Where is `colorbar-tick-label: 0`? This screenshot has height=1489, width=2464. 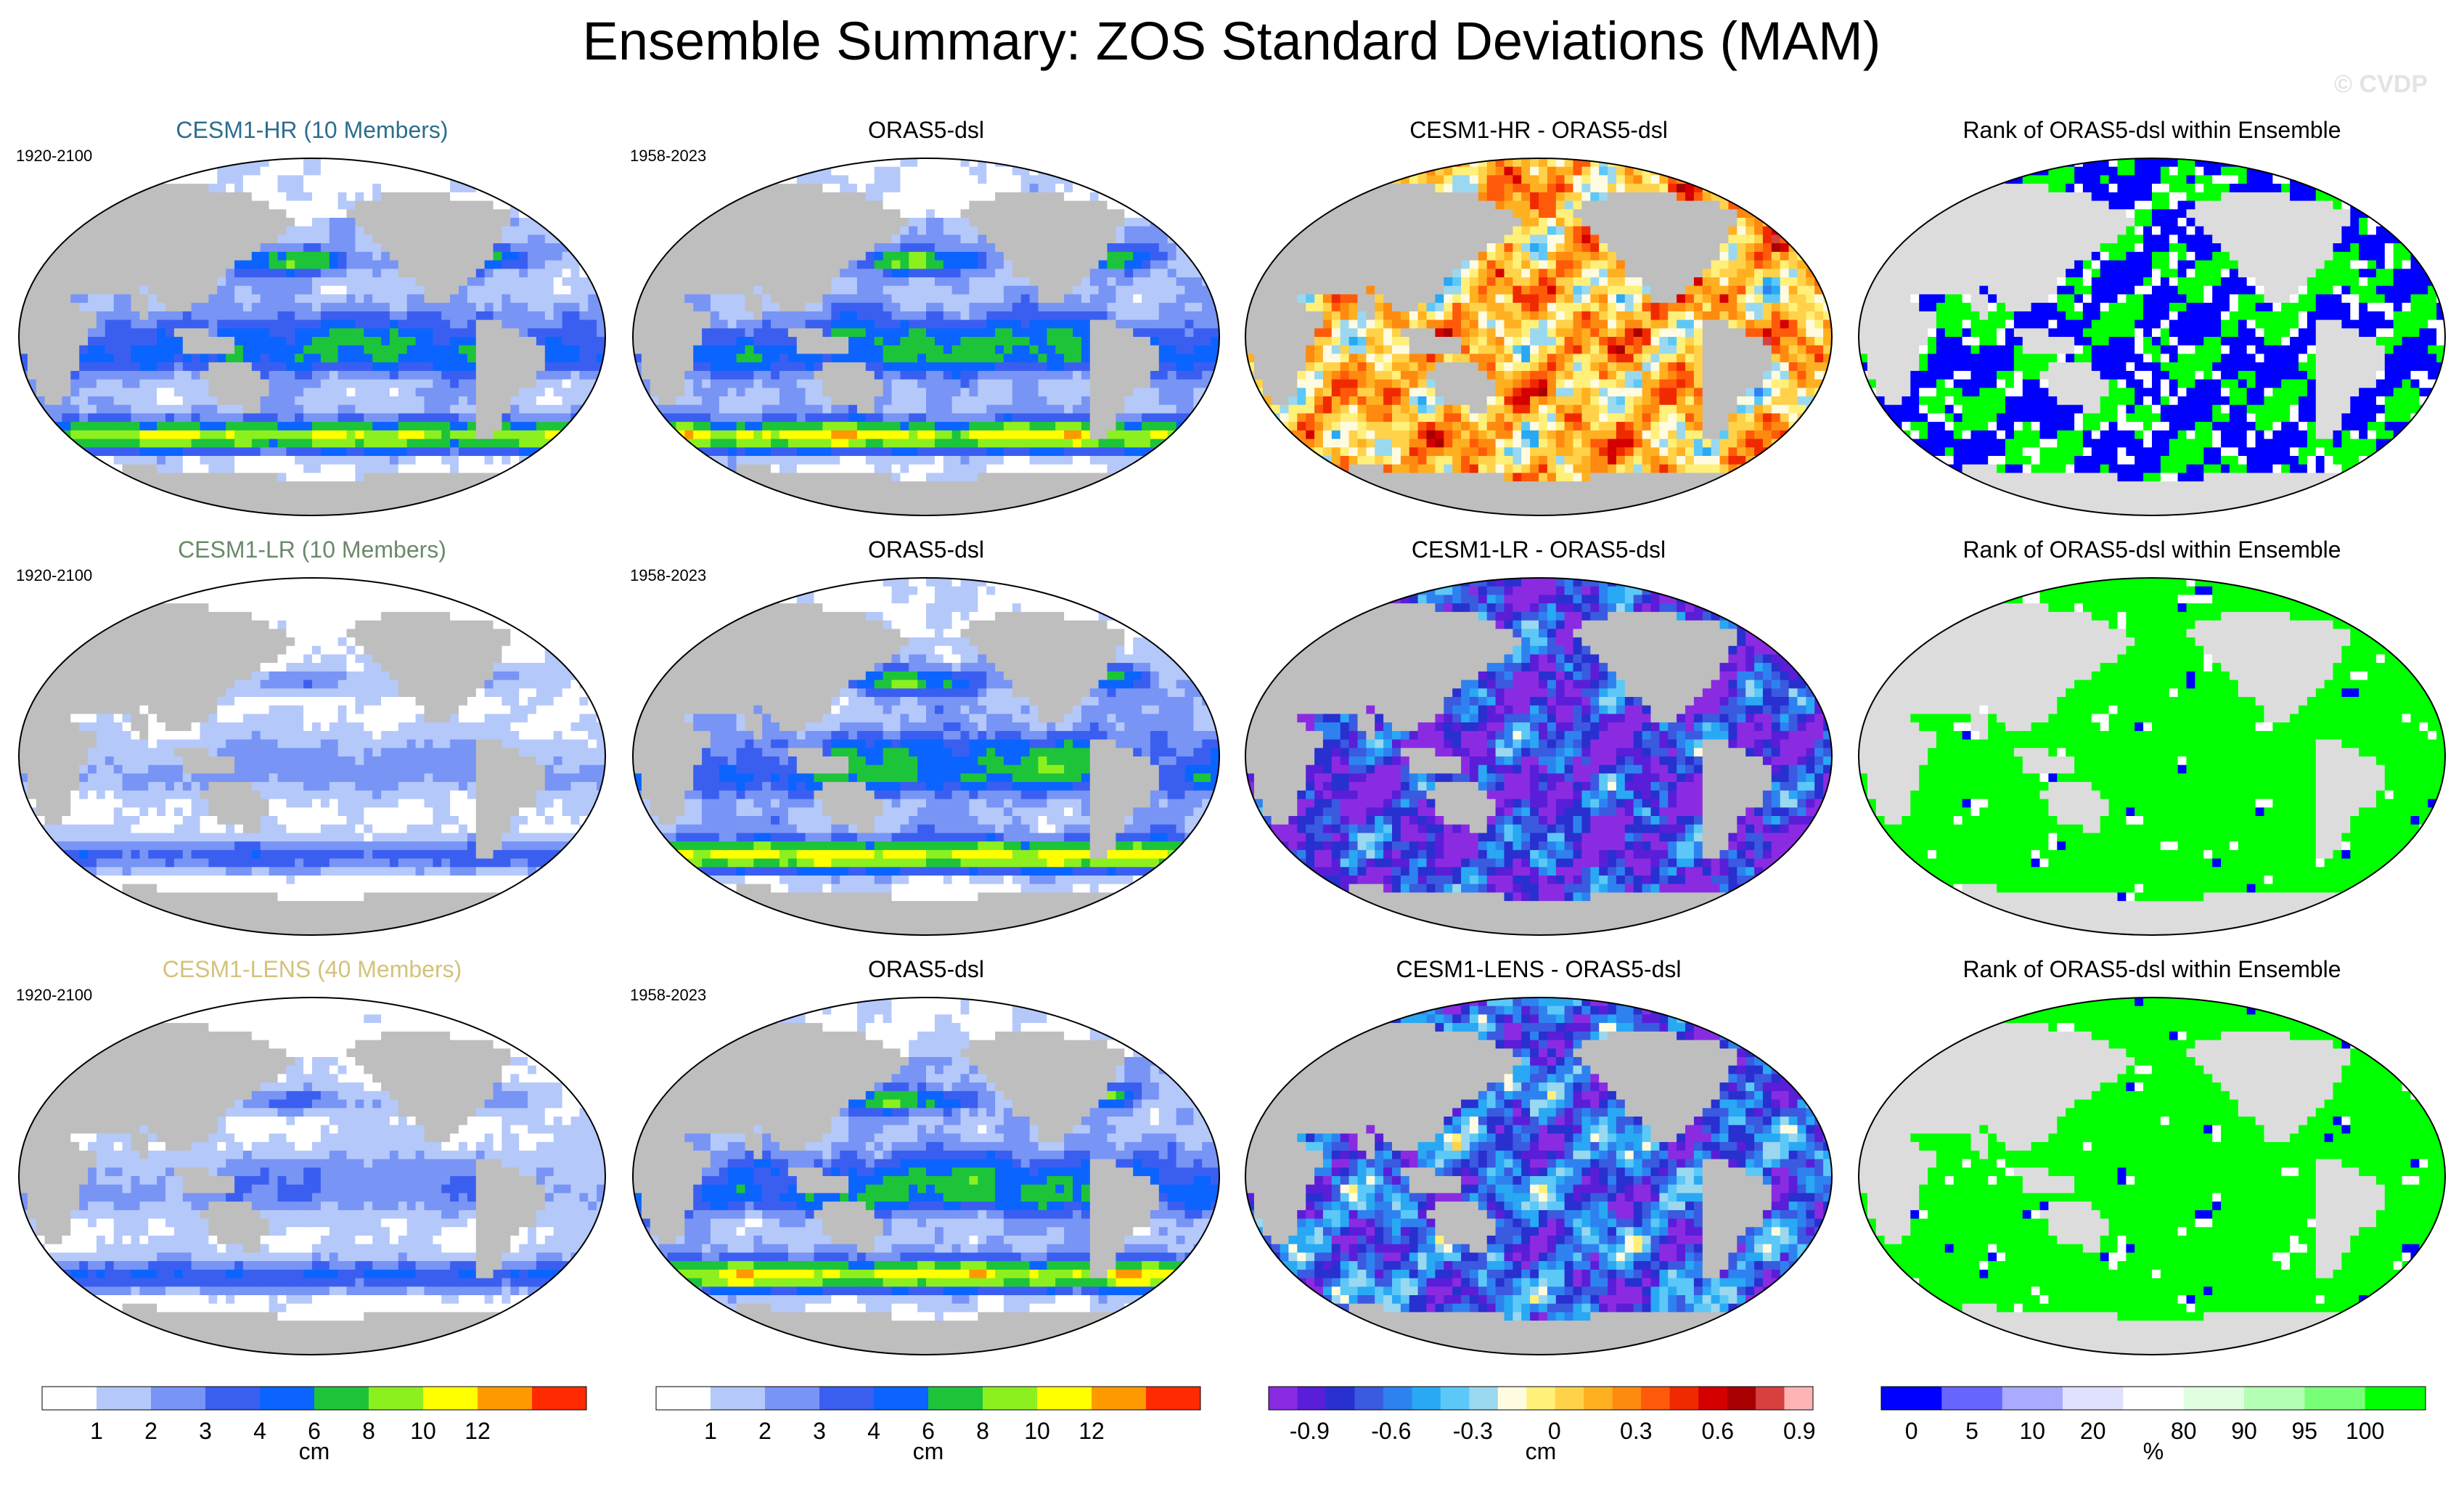 colorbar-tick-label: 0 is located at coordinates (1912, 1431).